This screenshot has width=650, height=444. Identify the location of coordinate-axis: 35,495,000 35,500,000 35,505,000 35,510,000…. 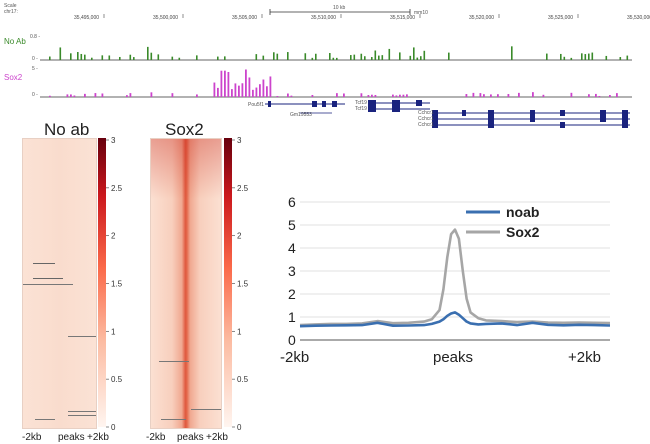
(362, 17).